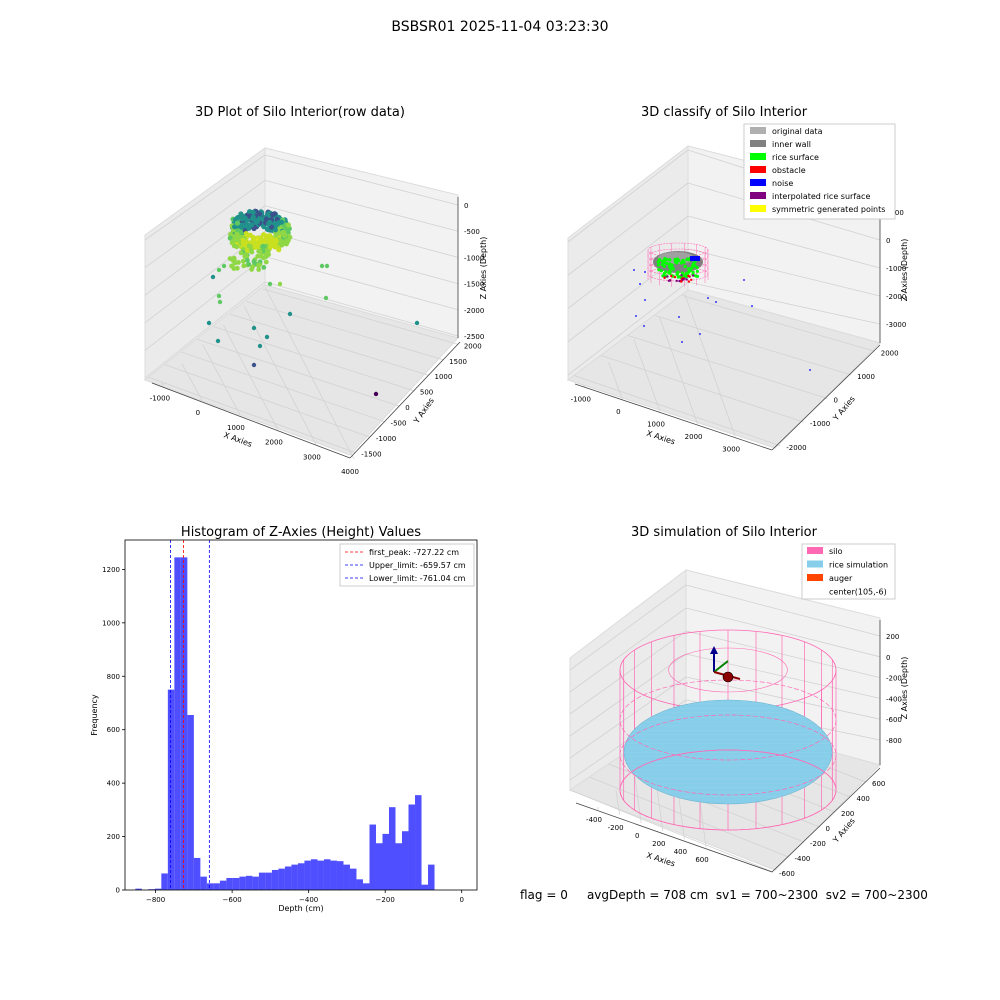 The width and height of the screenshot is (1000, 1000). Describe the element at coordinates (714, 650) in the screenshot. I see `auger-arrow-z` at that location.